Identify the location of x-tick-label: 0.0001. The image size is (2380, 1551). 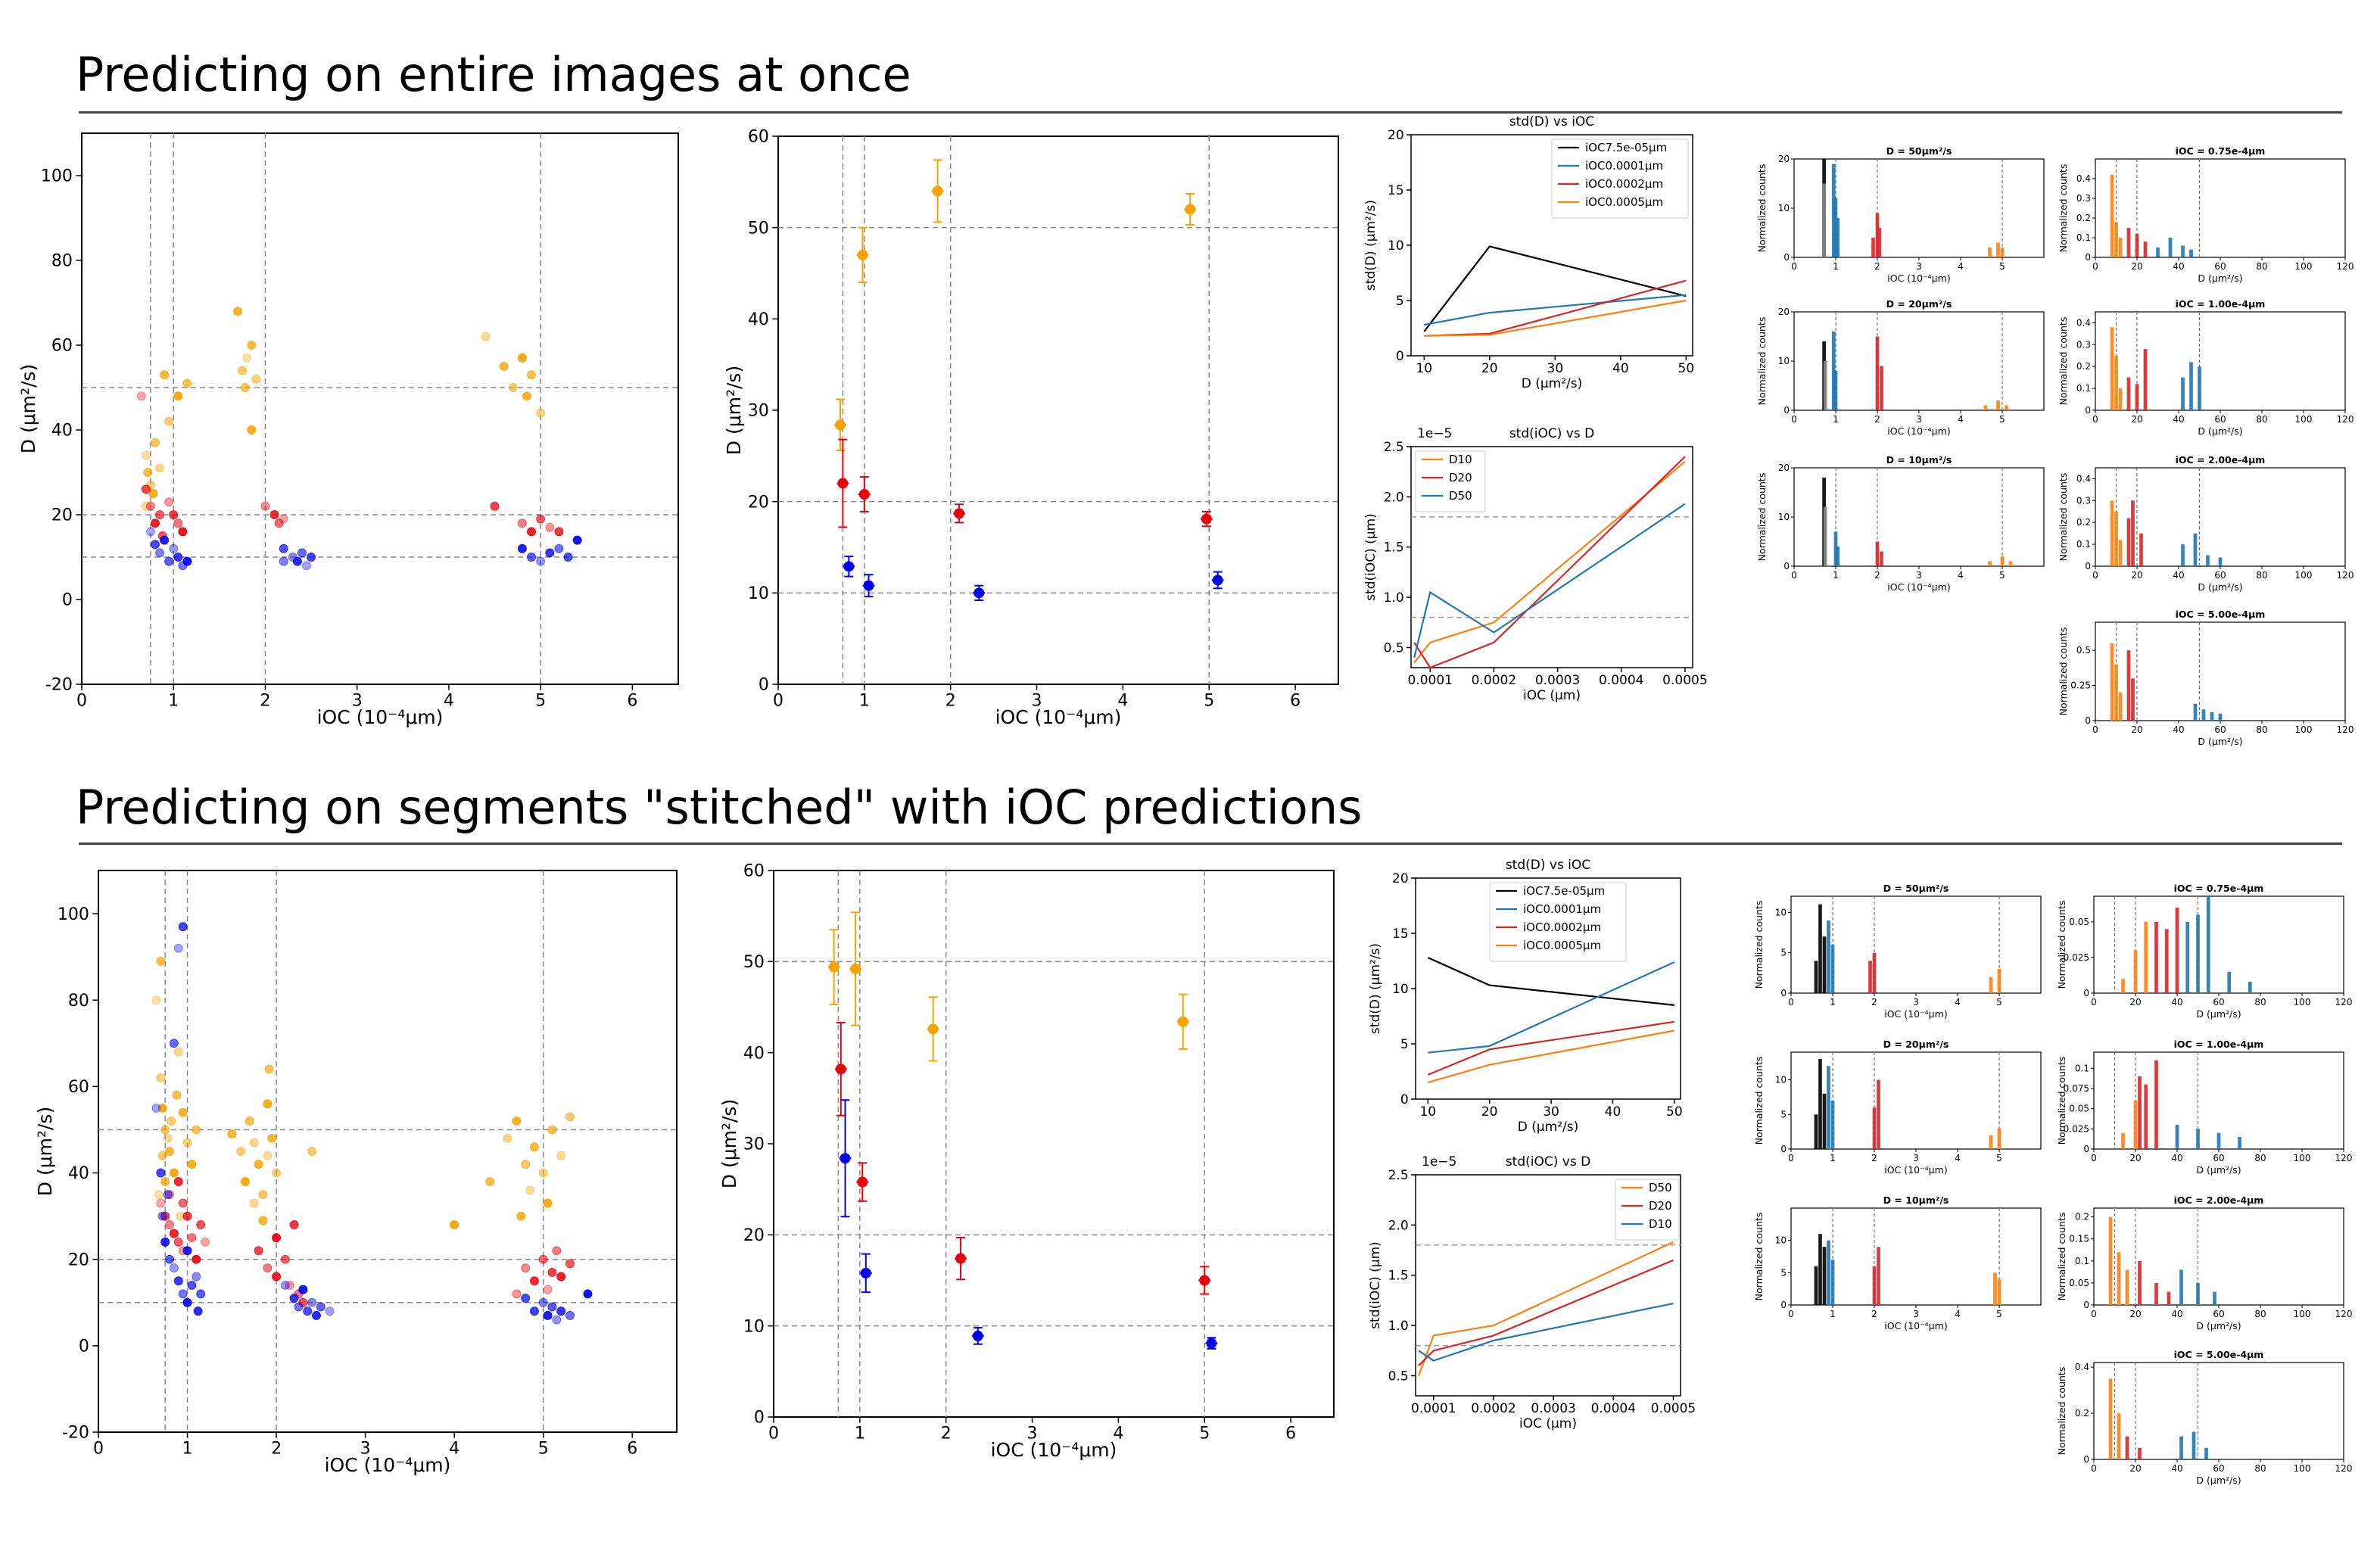
(1430, 680).